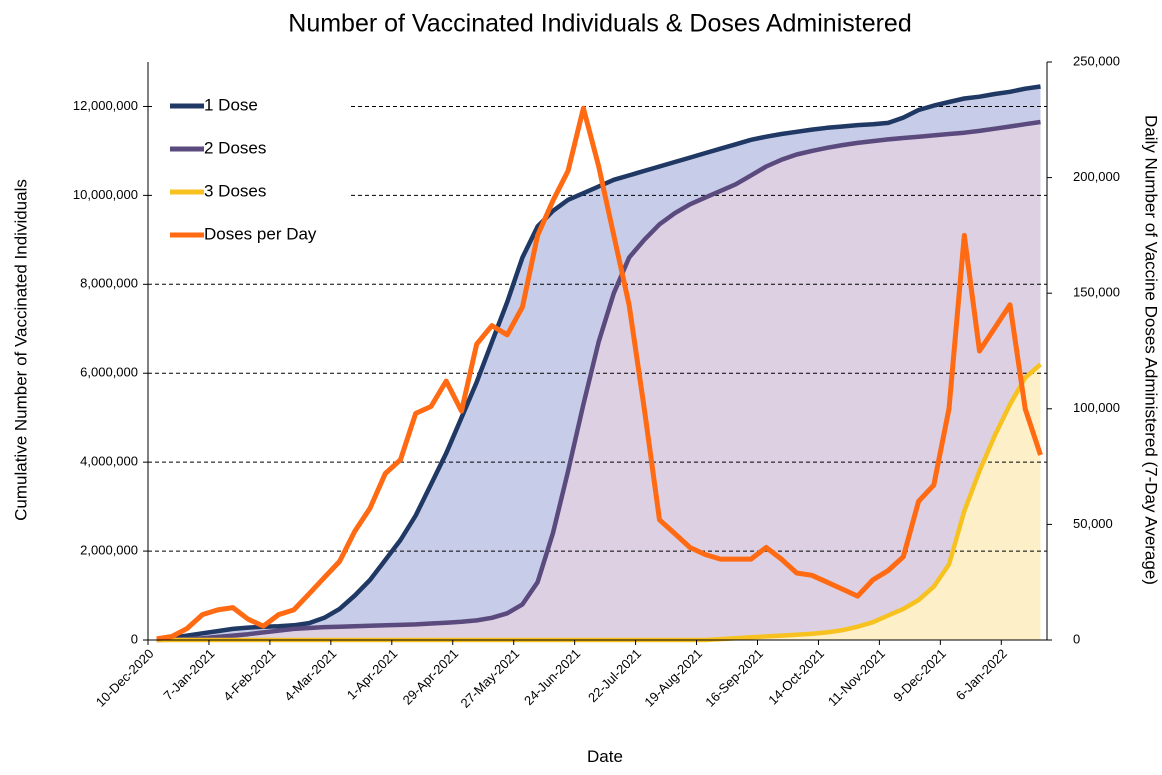  I want to click on legend-label: 2 Doses, so click(235, 147).